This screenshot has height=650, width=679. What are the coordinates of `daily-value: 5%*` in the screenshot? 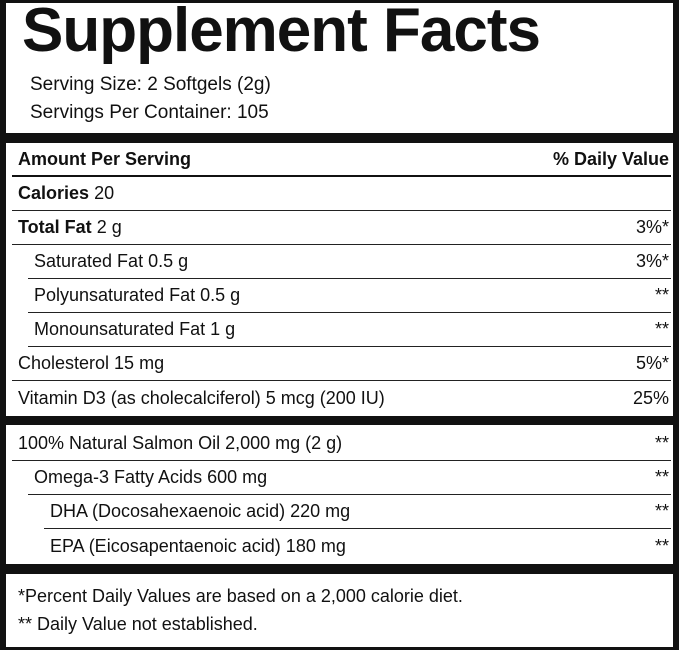 It's located at (652, 363).